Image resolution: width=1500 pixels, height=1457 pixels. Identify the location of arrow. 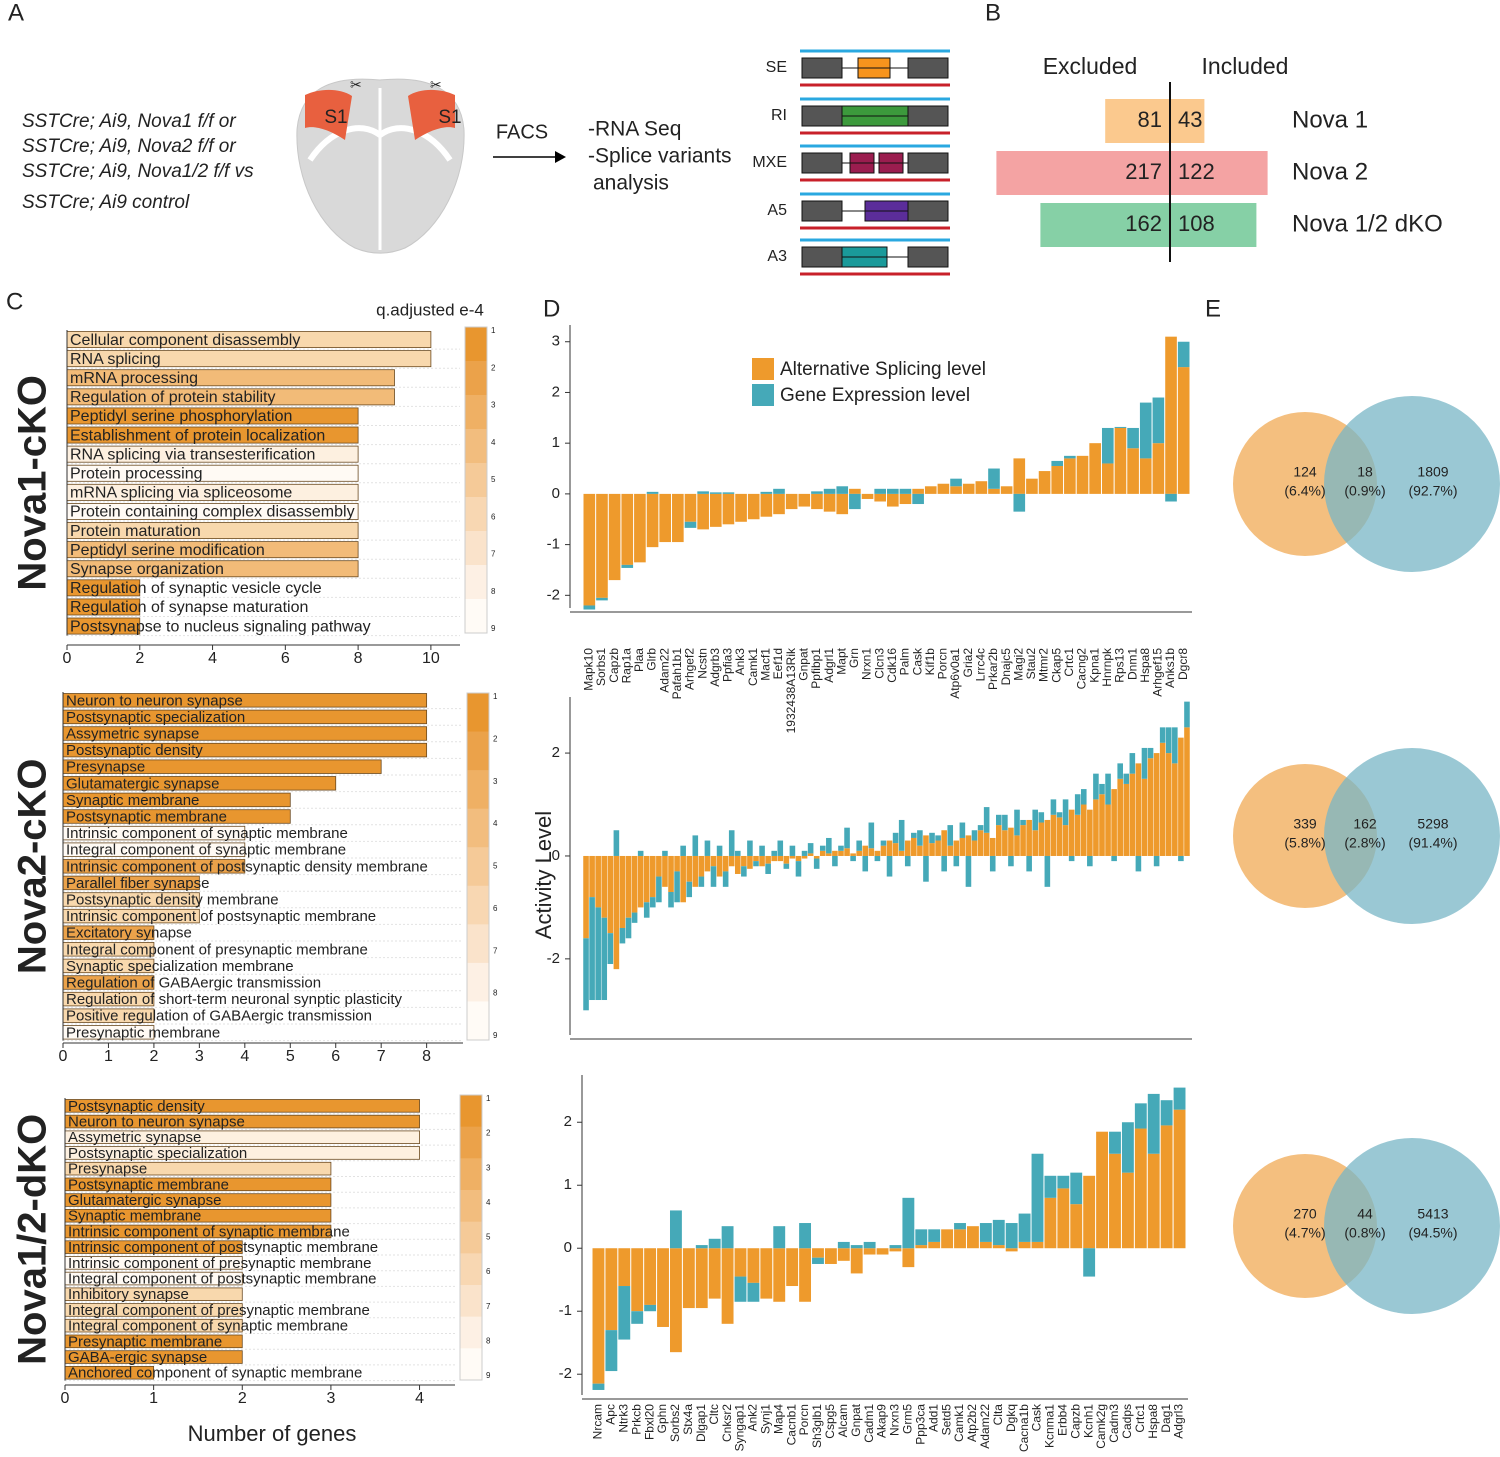
(529, 157).